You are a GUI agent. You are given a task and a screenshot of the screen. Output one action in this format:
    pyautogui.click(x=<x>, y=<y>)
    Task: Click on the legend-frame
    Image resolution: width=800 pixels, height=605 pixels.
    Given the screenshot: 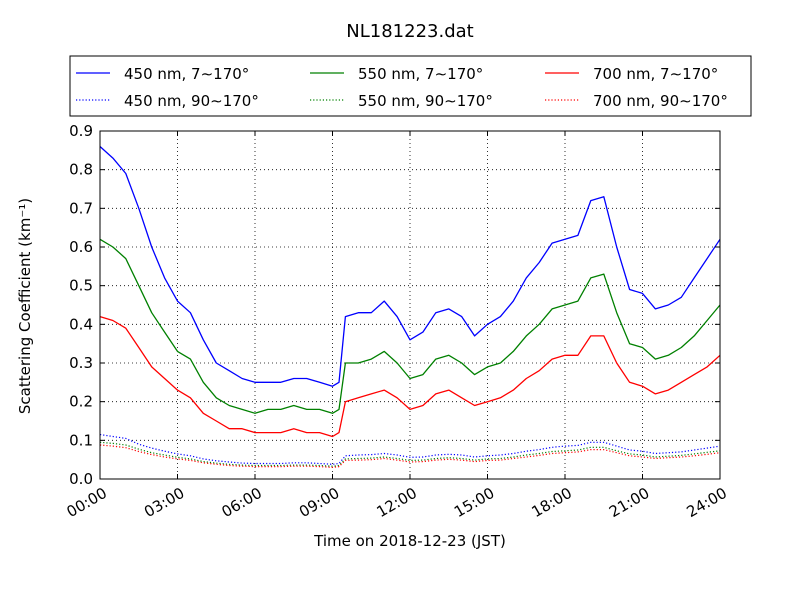 What is the action you would take?
    pyautogui.click(x=410, y=86)
    